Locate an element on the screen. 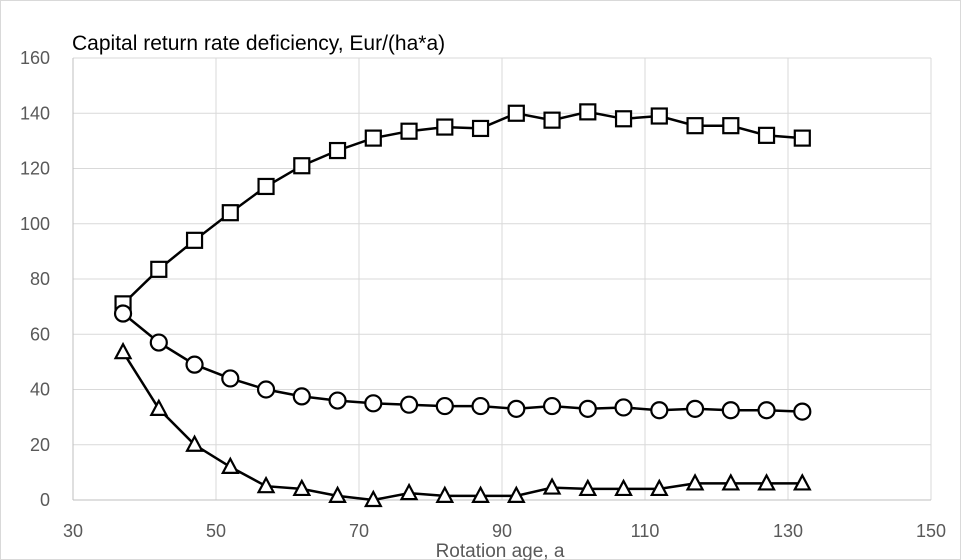 This screenshot has height=560, width=961. y-tick-label: 60 is located at coordinates (40, 334).